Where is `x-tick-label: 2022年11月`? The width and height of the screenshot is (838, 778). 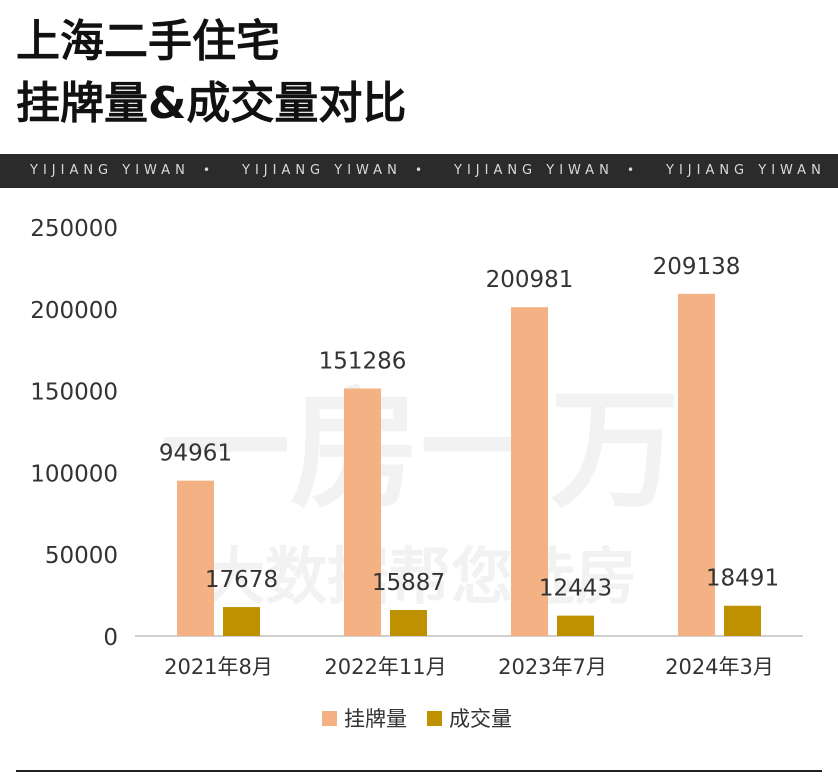 x-tick-label: 2022年11月 is located at coordinates (385, 667).